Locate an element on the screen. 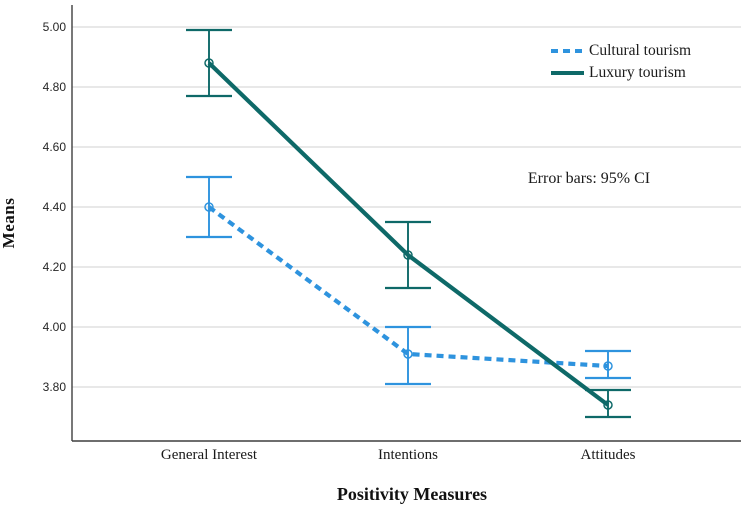  y-axis-title: Means is located at coordinates (9, 223).